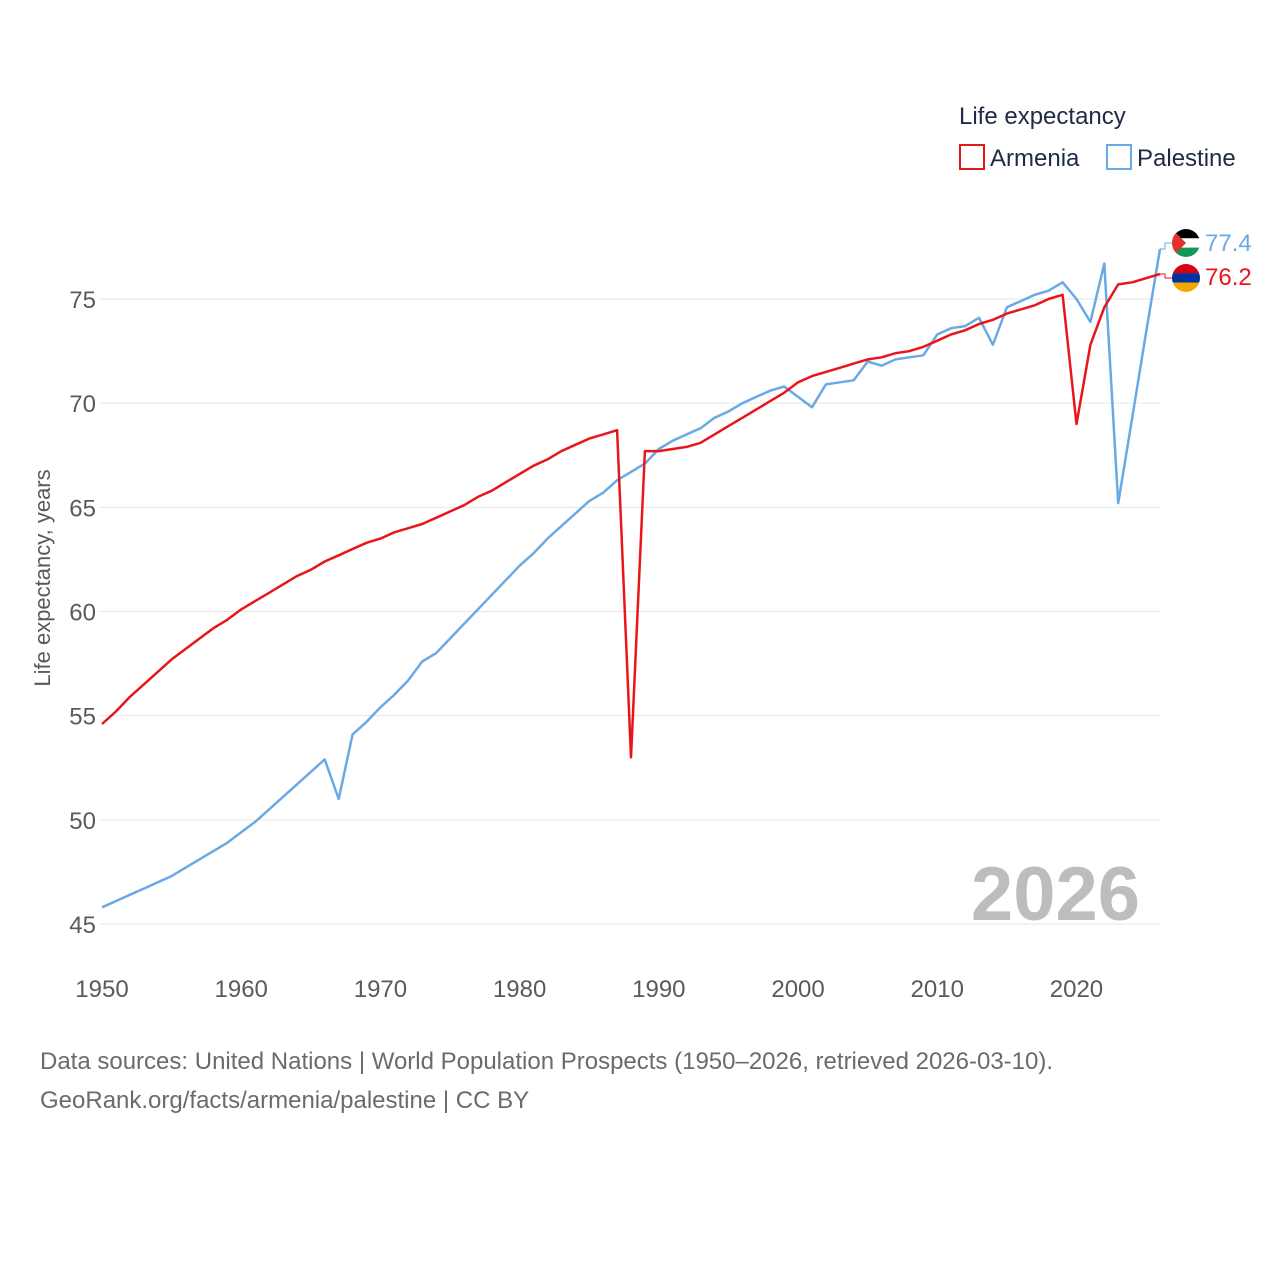 Image resolution: width=1280 pixels, height=1280 pixels. I want to click on y-tick-label-60: 60, so click(82, 613).